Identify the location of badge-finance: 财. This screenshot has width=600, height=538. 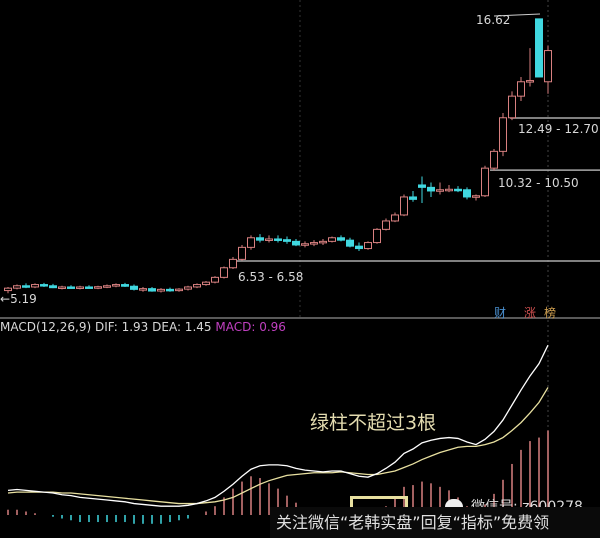
(500, 313).